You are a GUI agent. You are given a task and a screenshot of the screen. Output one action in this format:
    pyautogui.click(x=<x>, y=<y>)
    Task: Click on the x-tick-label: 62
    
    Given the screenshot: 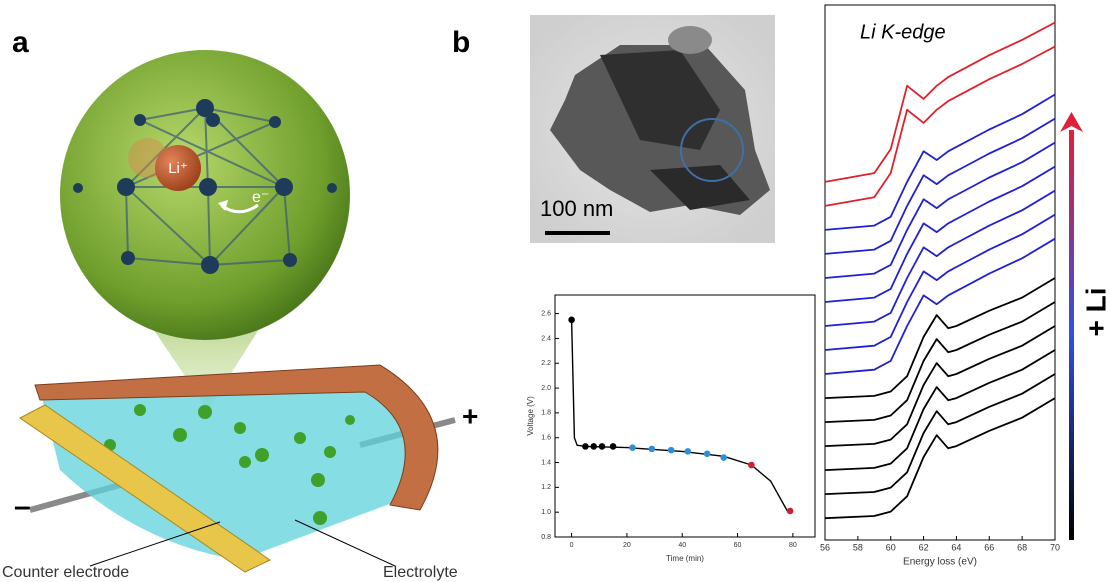 What is the action you would take?
    pyautogui.click(x=924, y=547)
    